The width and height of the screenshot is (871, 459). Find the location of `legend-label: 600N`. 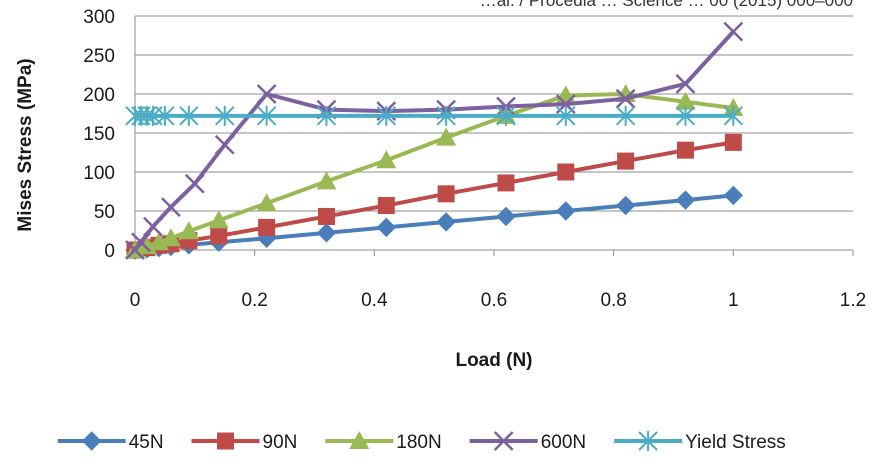

legend-label: 600N is located at coordinates (563, 442).